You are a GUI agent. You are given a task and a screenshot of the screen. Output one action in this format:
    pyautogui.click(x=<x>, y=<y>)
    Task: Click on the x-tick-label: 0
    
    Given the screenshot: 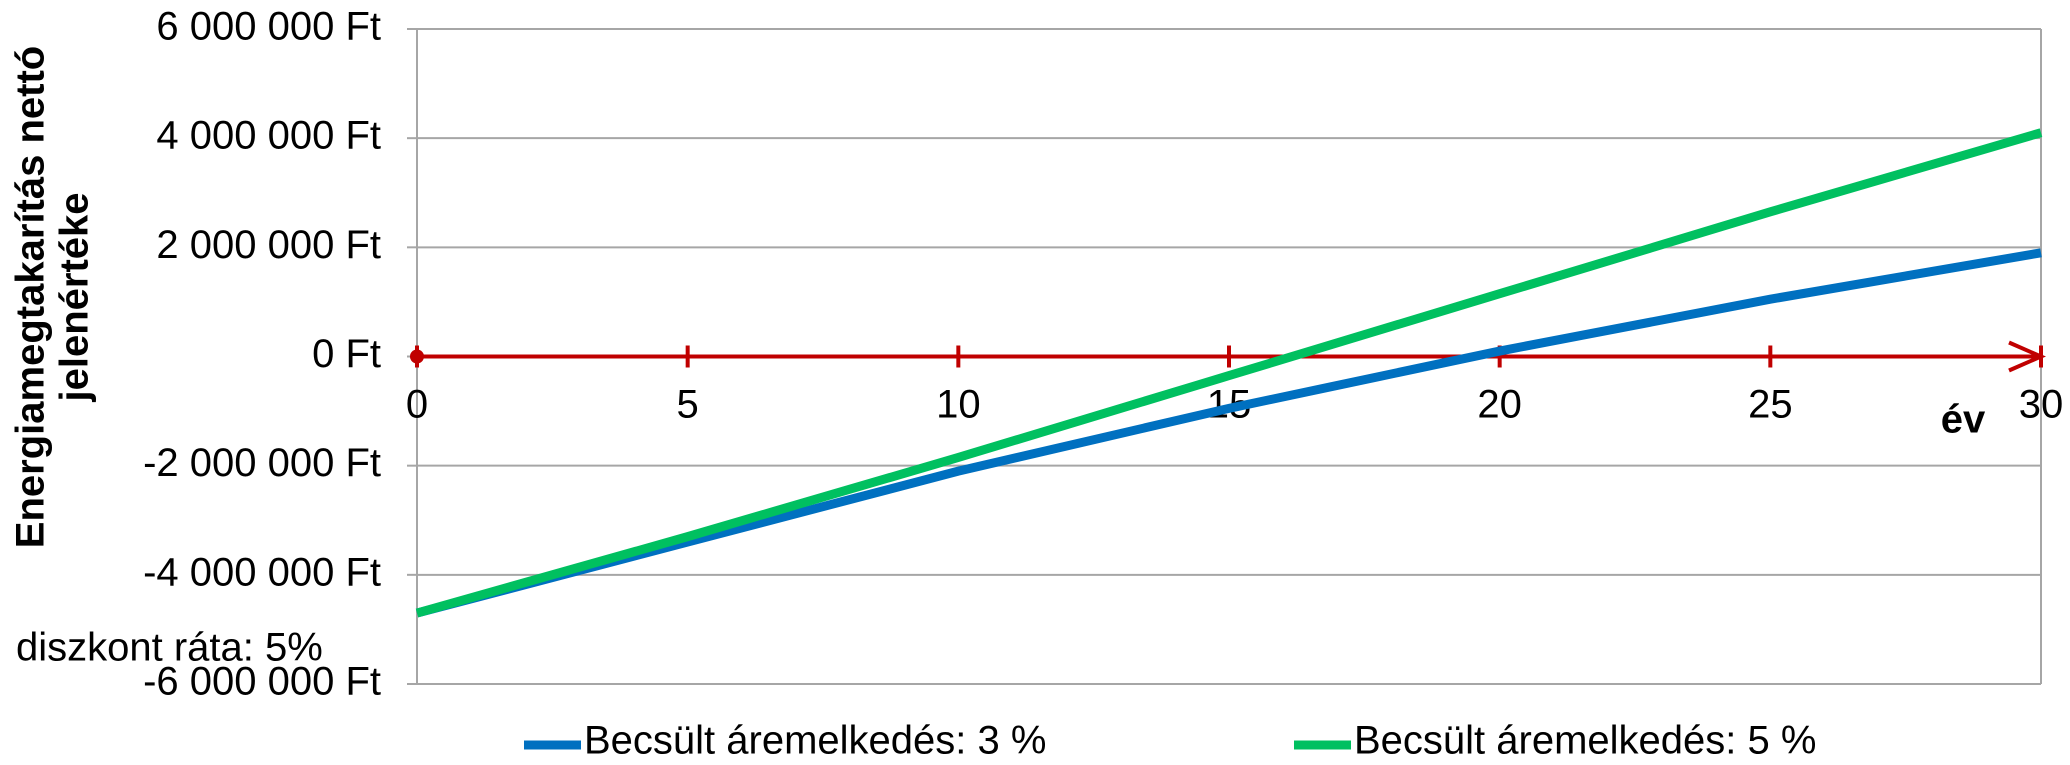 What is the action you would take?
    pyautogui.click(x=417, y=405)
    